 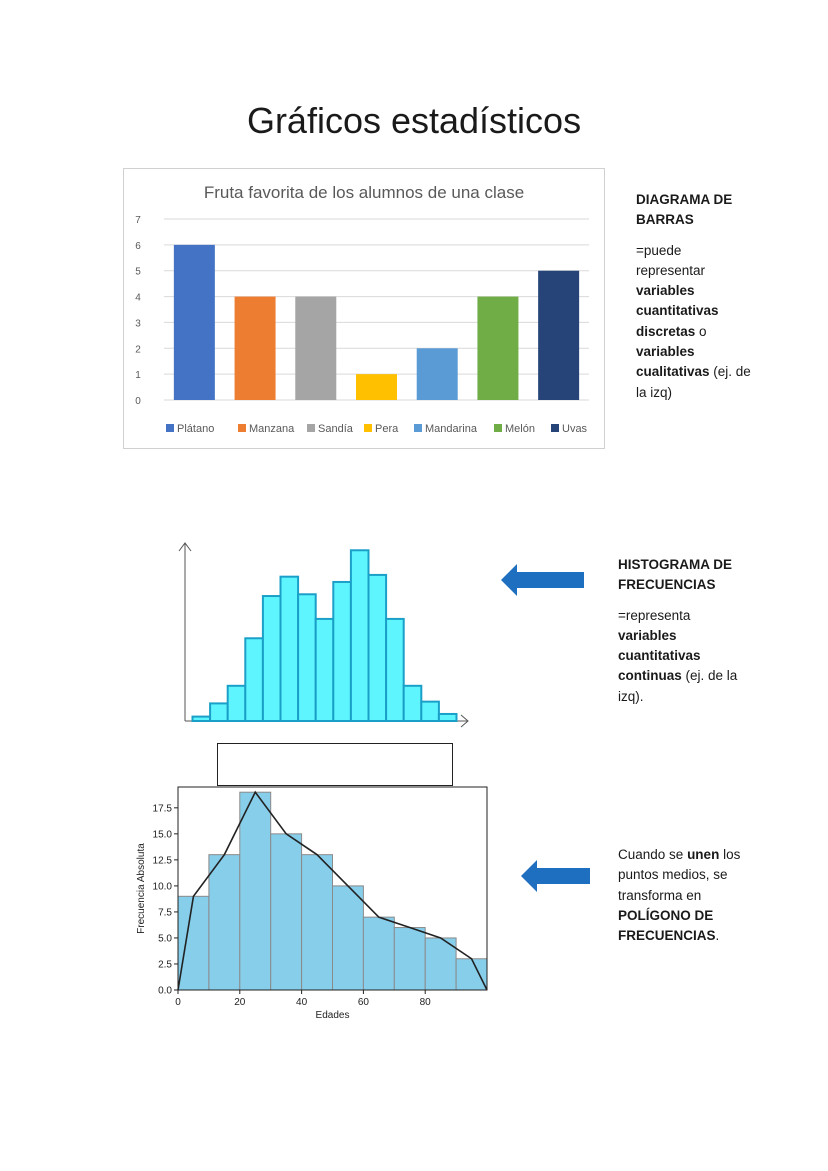 I want to click on bar-desc-l5-rest: o, so click(x=701, y=331).